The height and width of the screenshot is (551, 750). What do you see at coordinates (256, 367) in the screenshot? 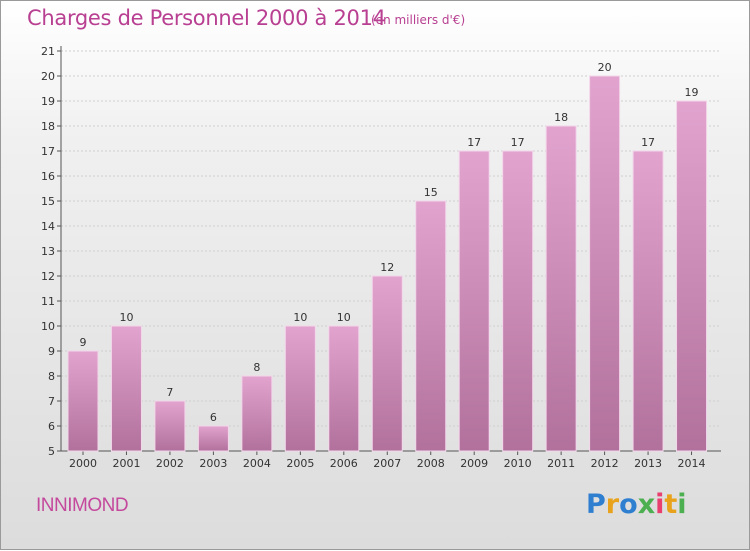
I see `bar-value-label: 8` at bounding box center [256, 367].